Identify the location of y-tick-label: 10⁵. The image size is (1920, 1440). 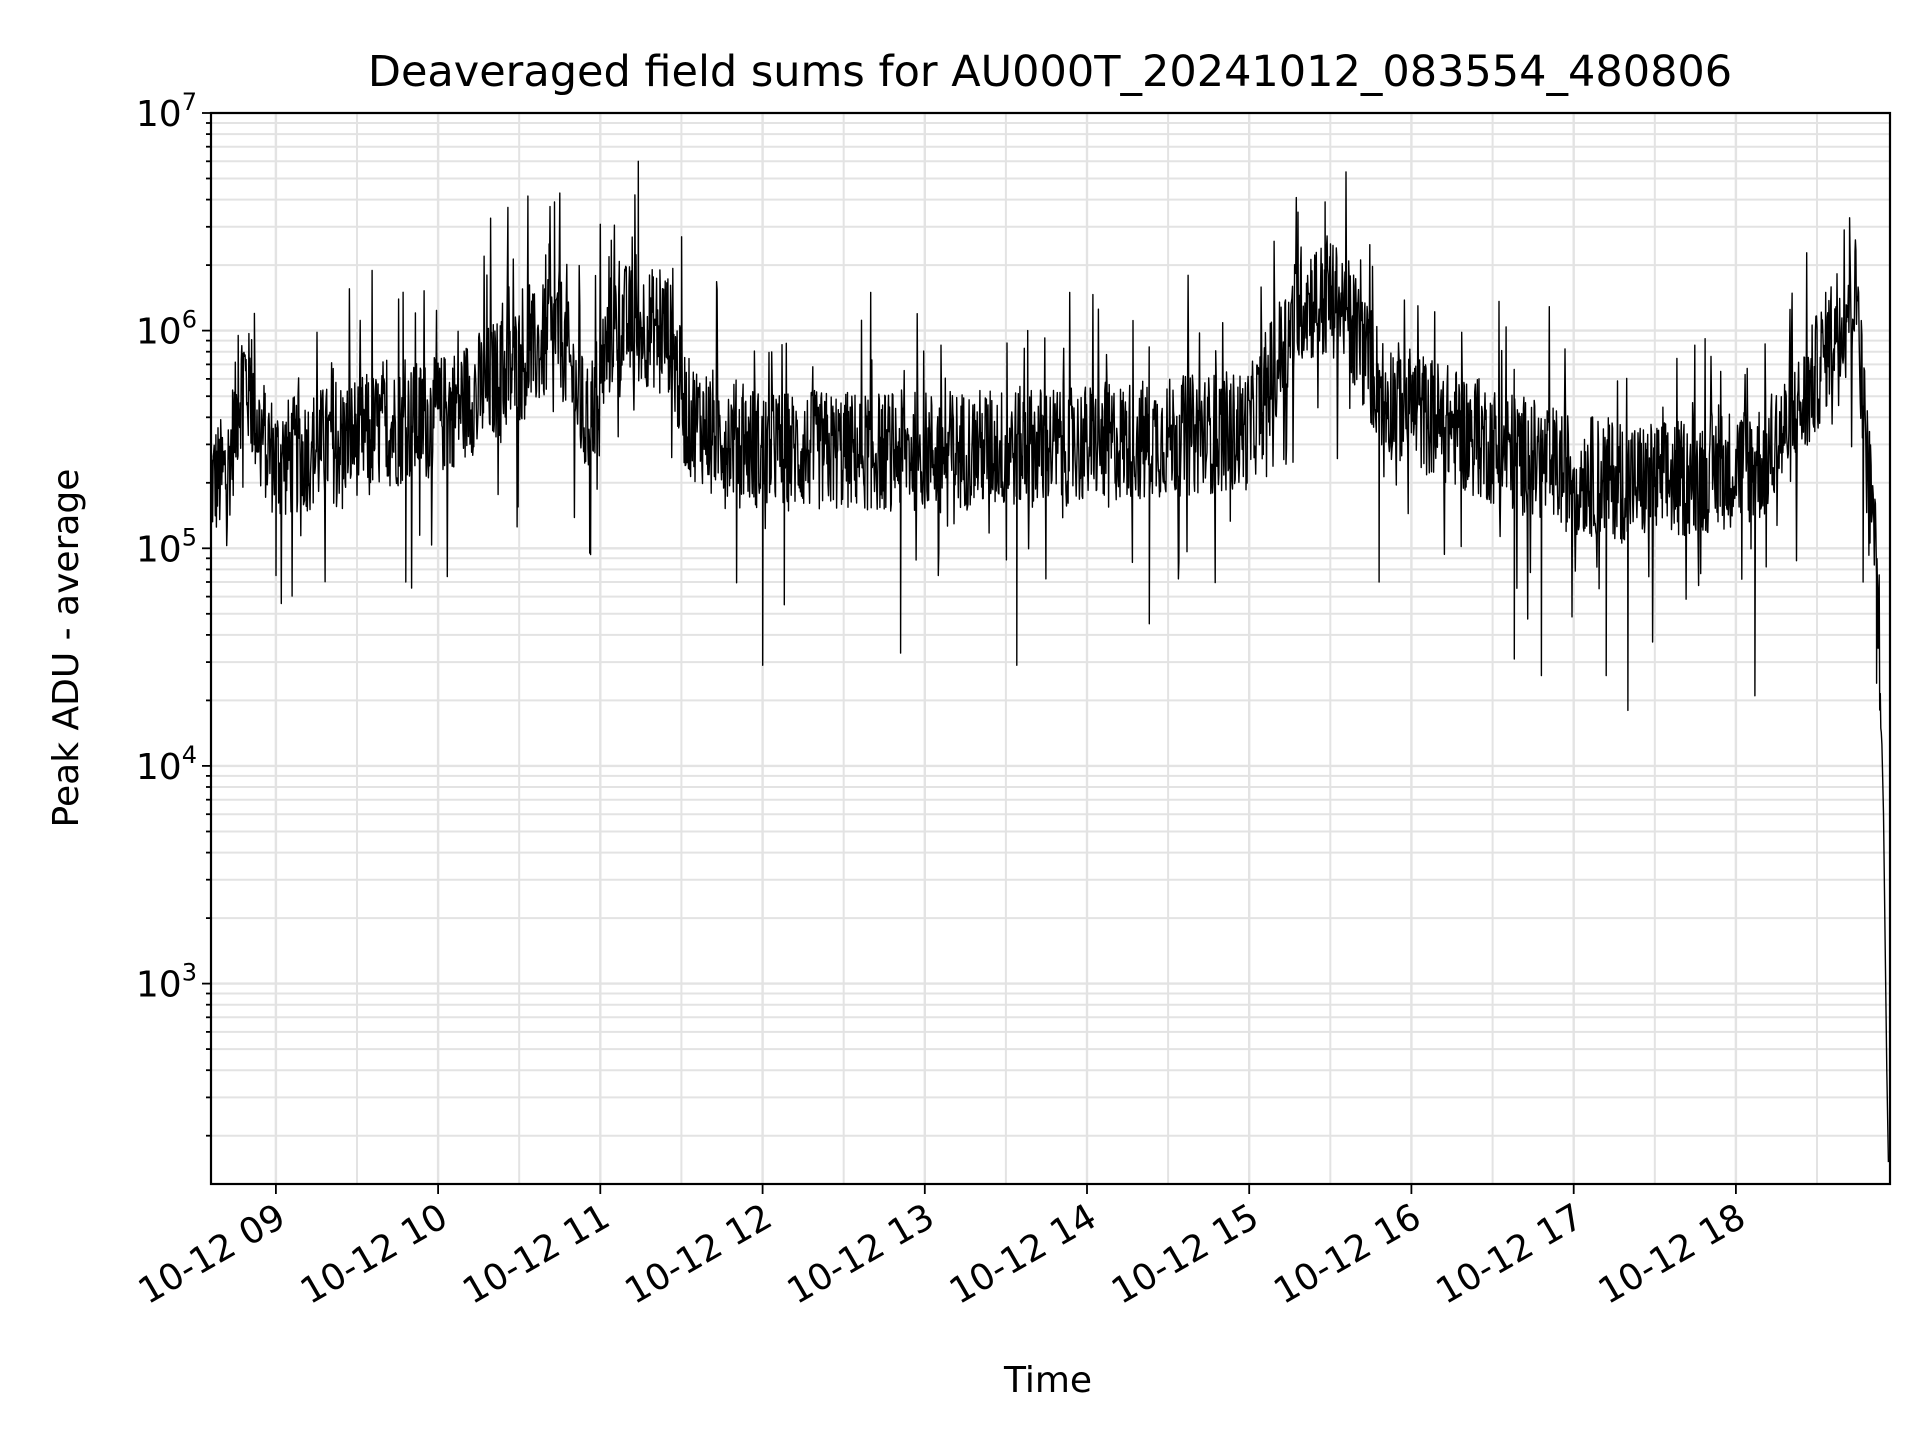
(166, 546).